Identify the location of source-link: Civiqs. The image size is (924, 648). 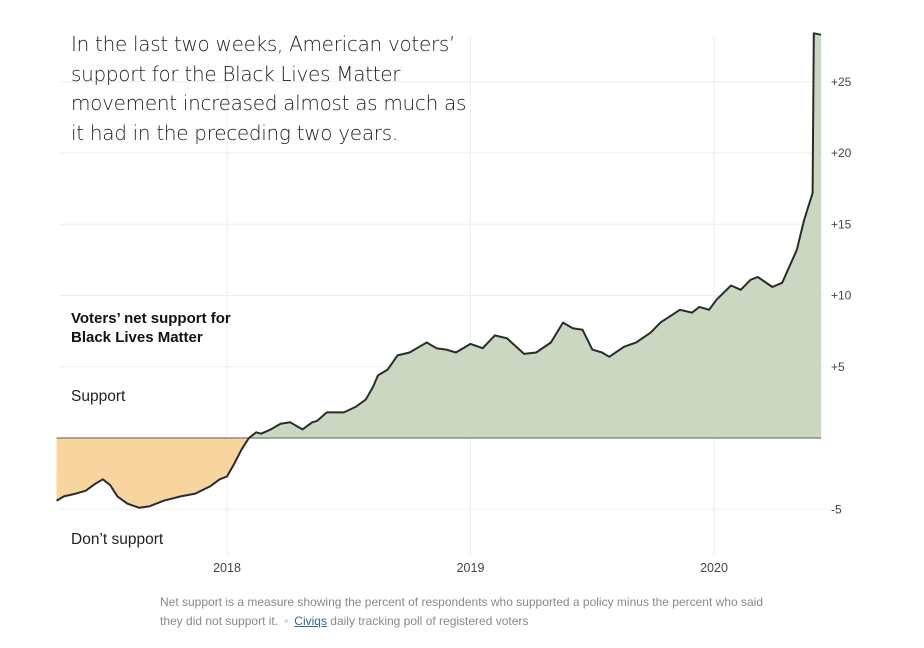
(310, 621).